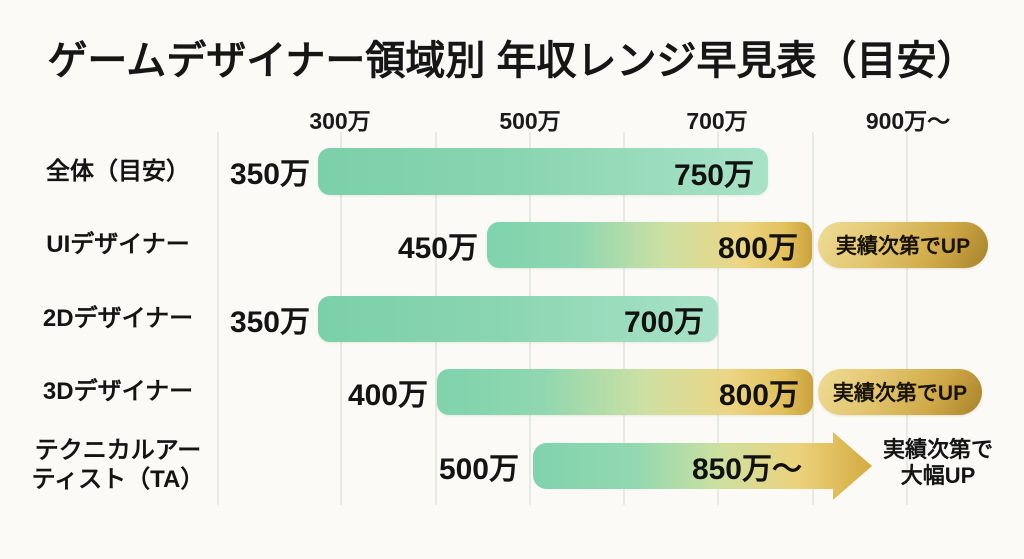 The height and width of the screenshot is (559, 1024). What do you see at coordinates (118, 391) in the screenshot?
I see `row-label-3d-designer: 3Dデザイナー` at bounding box center [118, 391].